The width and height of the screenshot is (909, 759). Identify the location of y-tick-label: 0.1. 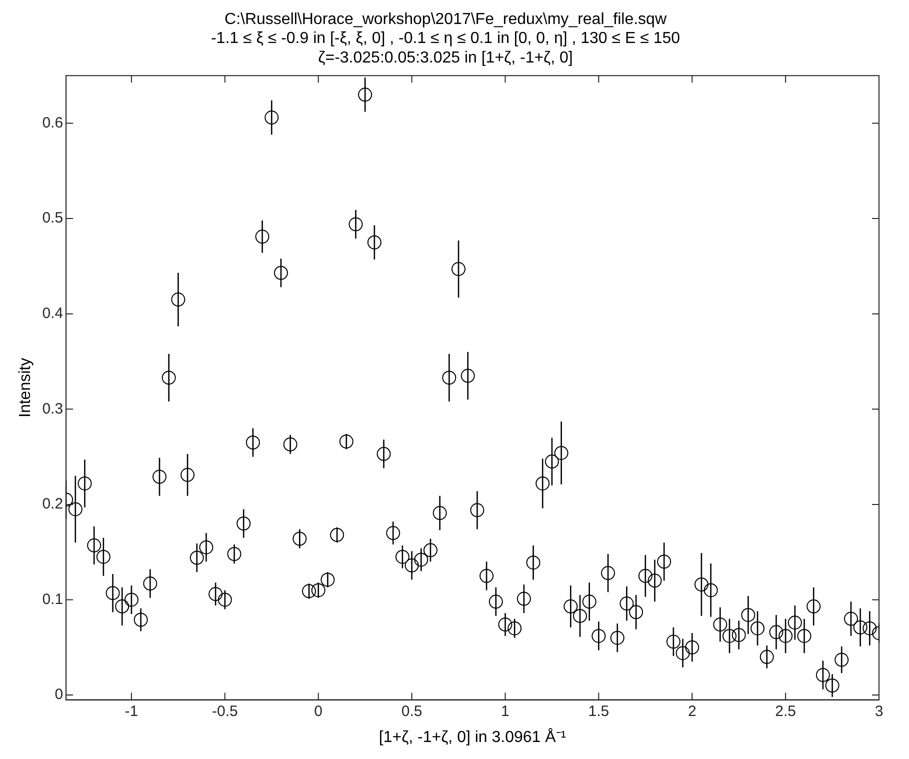
(53, 599).